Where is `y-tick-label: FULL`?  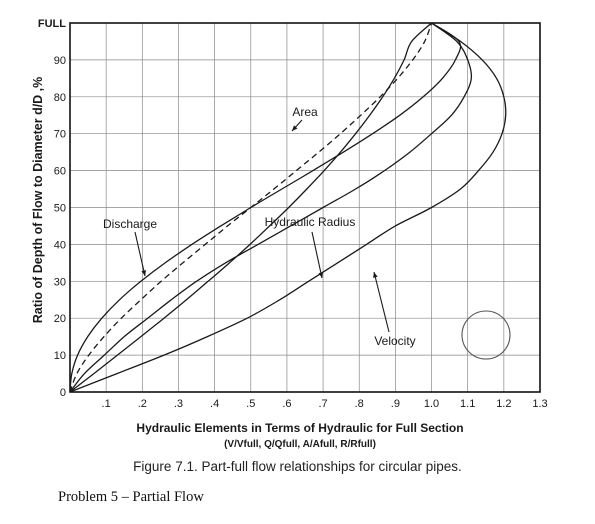
y-tick-label: FULL is located at coordinates (52, 24).